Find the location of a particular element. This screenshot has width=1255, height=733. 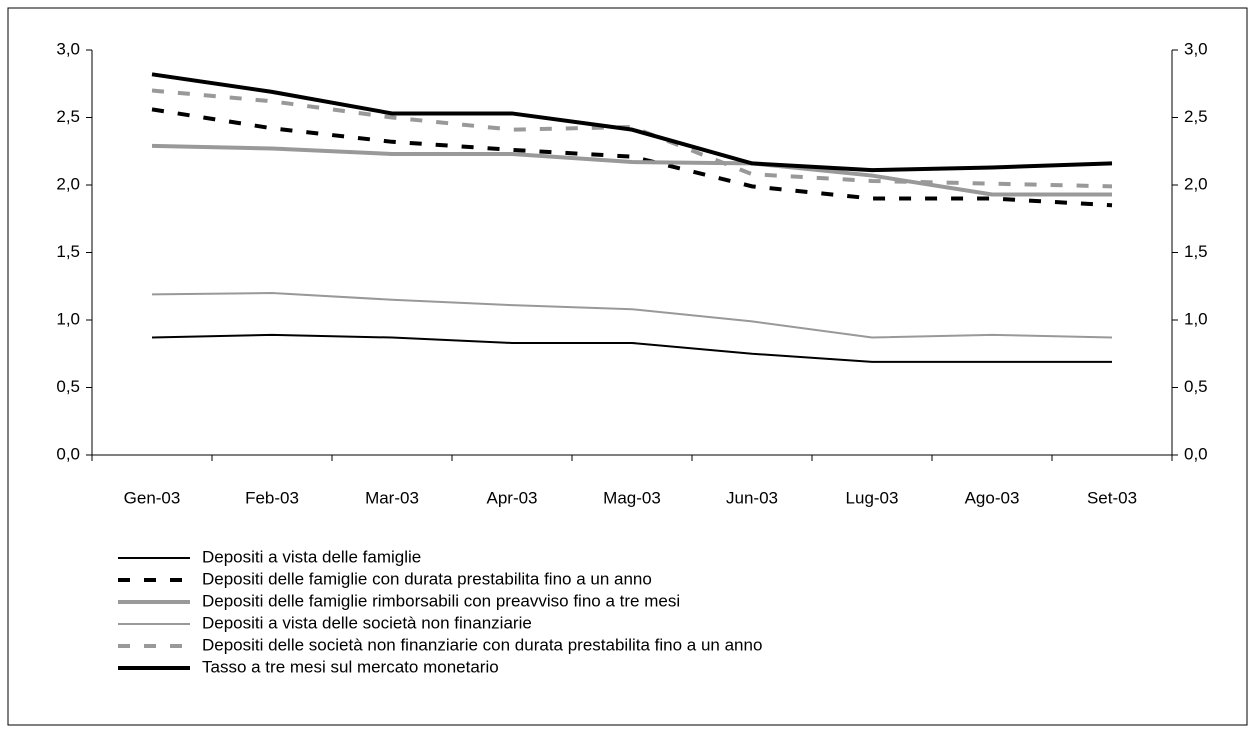

legend-label: Tasso a tre mesi sul mercato monetario is located at coordinates (350, 666).